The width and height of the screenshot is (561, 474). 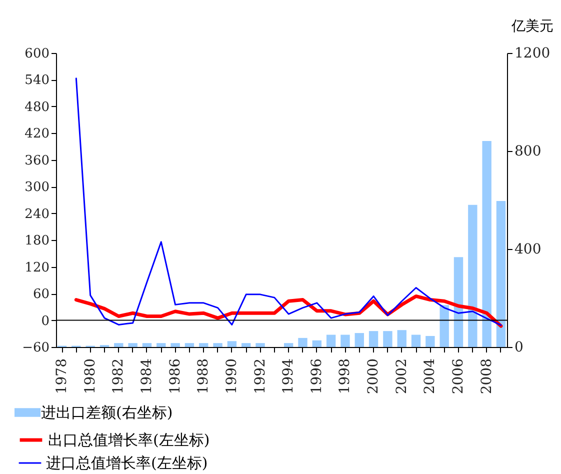 I want to click on x-tick-label: 1998, so click(x=345, y=376).